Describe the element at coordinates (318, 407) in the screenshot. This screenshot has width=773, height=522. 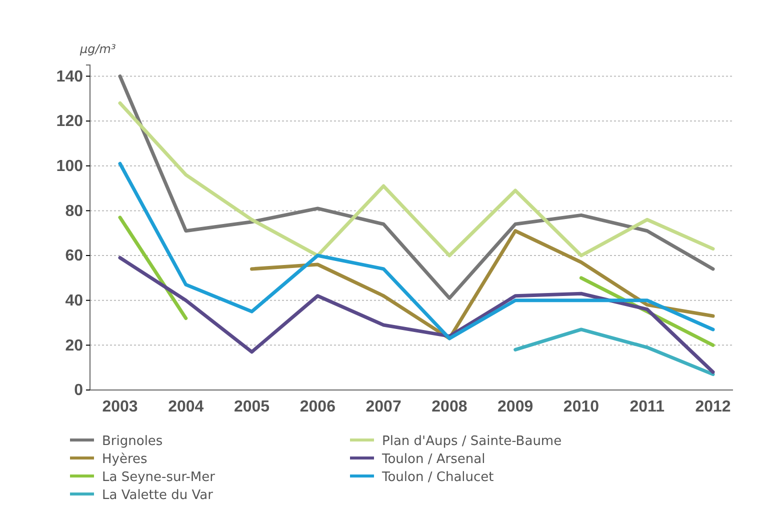
I see `x-tick-label: 2006` at that location.